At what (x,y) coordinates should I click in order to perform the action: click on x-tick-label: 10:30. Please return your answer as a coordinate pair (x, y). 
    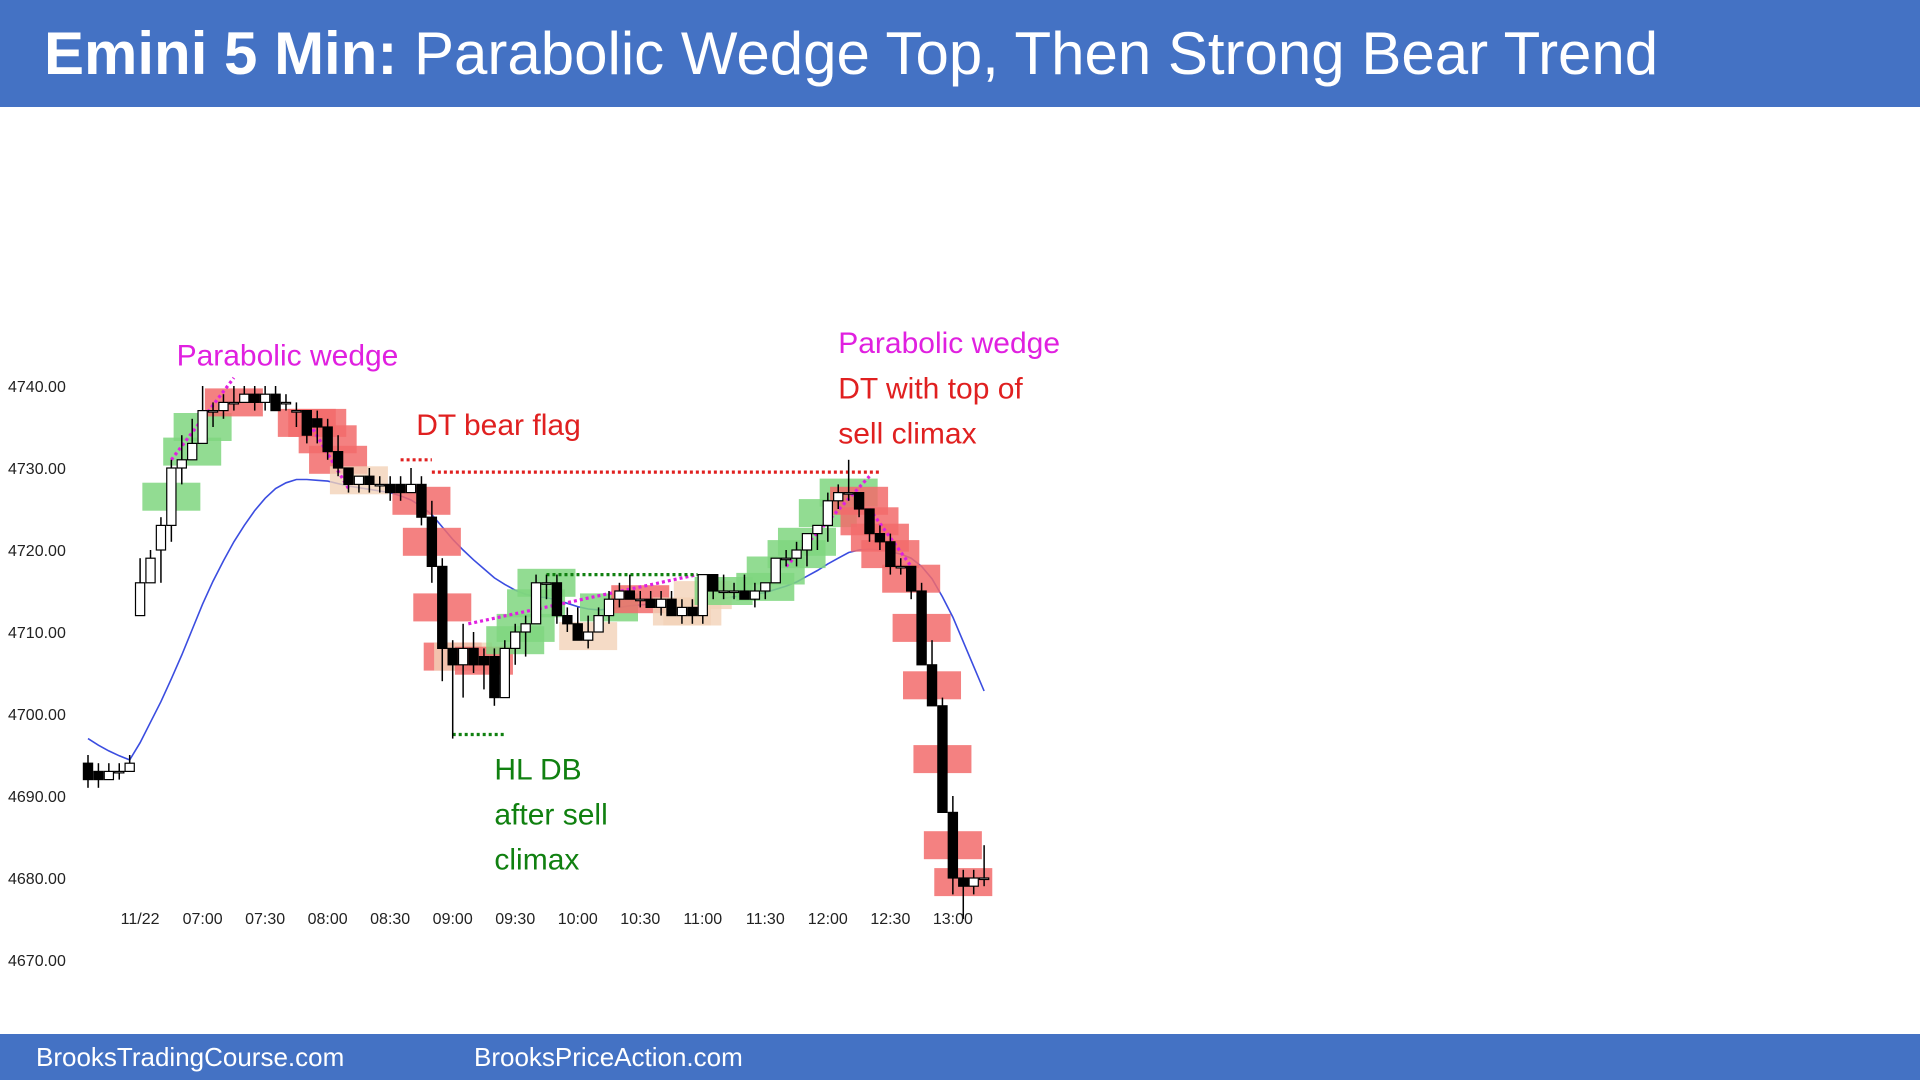
    Looking at the image, I should click on (640, 919).